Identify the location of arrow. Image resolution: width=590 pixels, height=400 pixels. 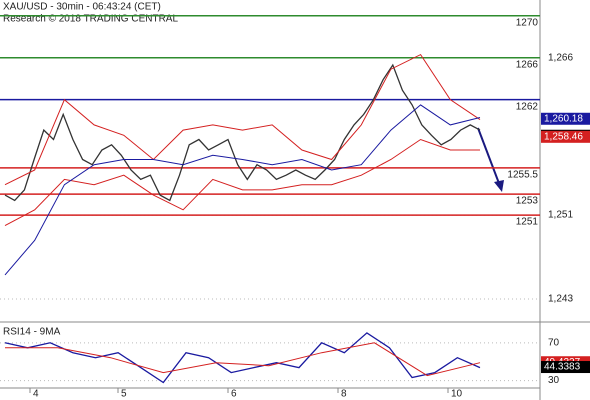
(489, 157).